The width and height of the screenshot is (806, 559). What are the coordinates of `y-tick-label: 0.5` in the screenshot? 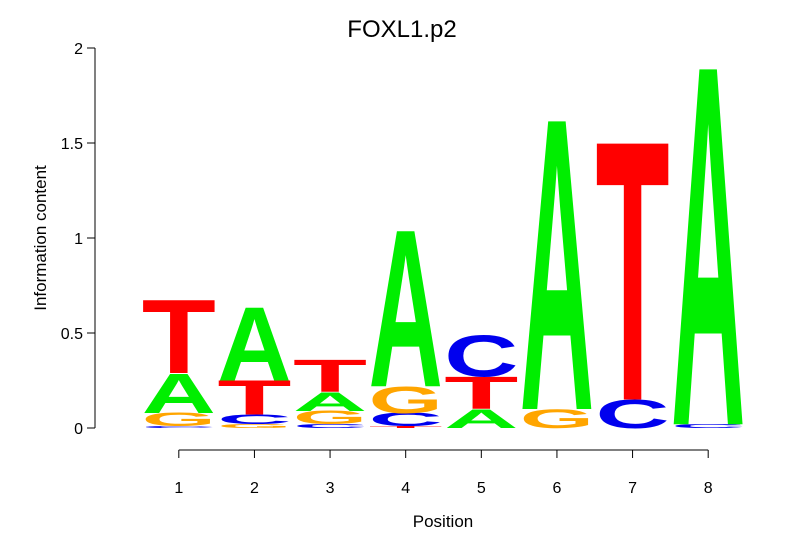 It's located at (72, 334).